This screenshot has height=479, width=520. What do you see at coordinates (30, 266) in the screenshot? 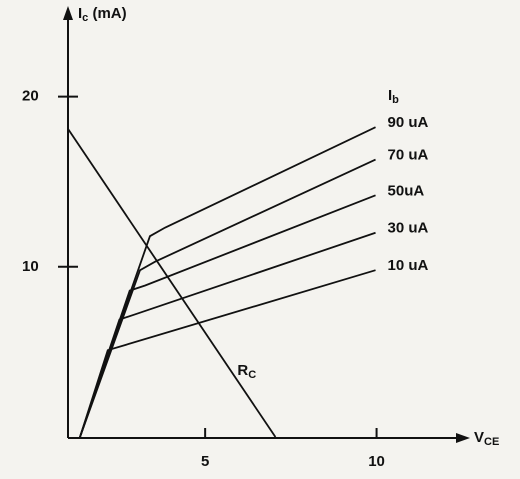
I see `y-tick-label: 10` at bounding box center [30, 266].